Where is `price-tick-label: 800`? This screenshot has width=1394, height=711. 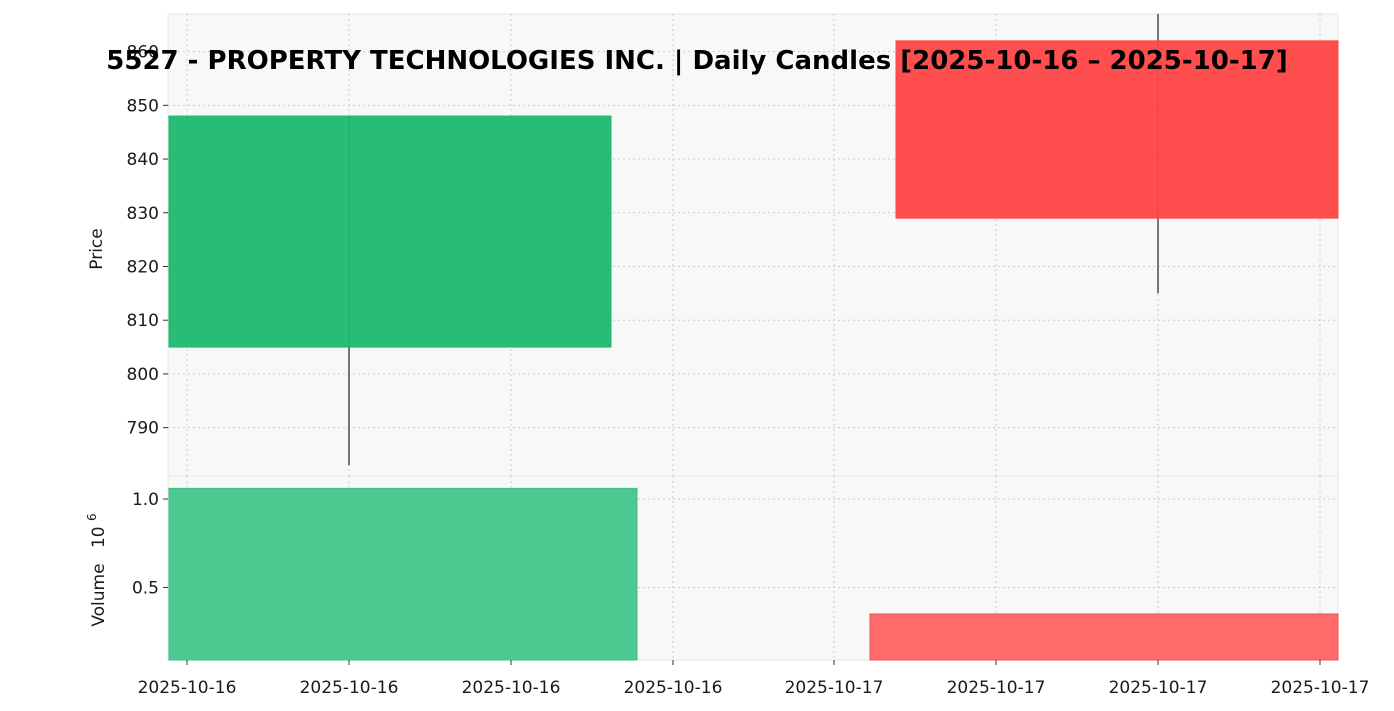 price-tick-label: 800 is located at coordinates (143, 375).